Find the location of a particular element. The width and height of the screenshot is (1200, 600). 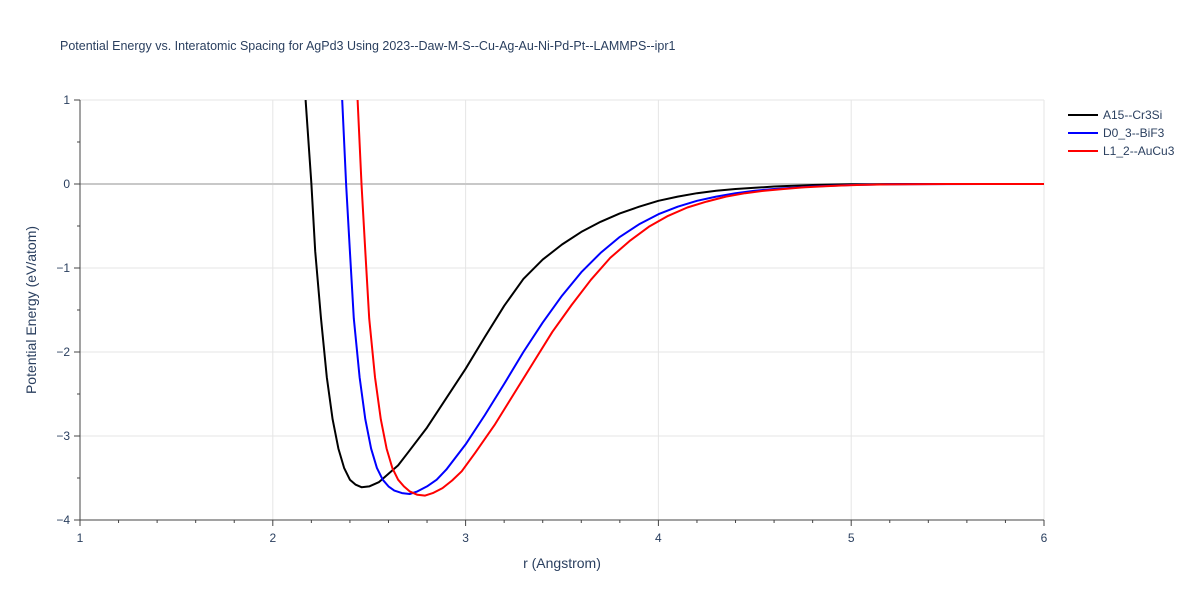

legend-label: D0_3--BiF3 is located at coordinates (1134, 133).